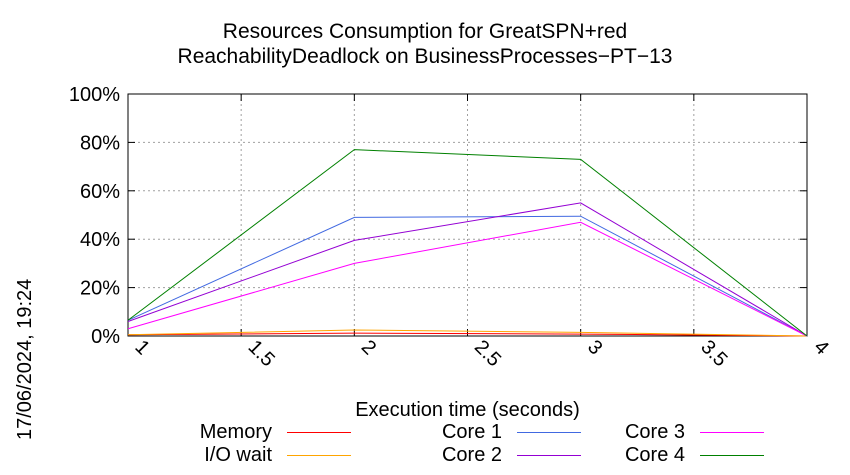 The image size is (850, 475). Describe the element at coordinates (594, 347) in the screenshot. I see `x-tick-label: 3` at that location.